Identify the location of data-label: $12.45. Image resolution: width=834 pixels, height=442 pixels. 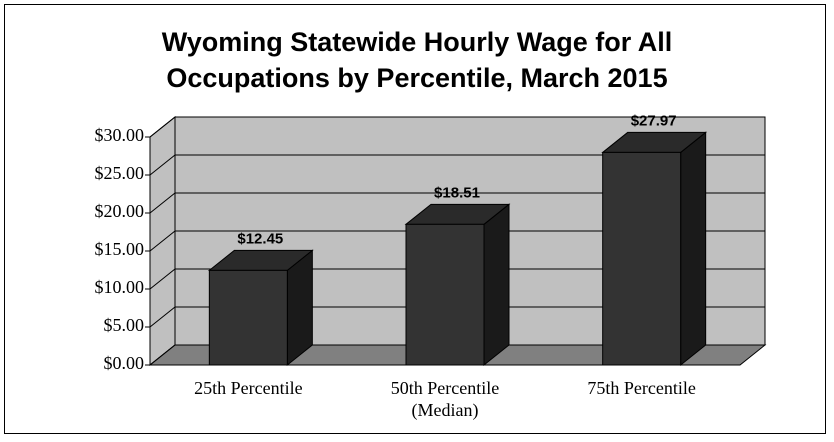
(260, 238).